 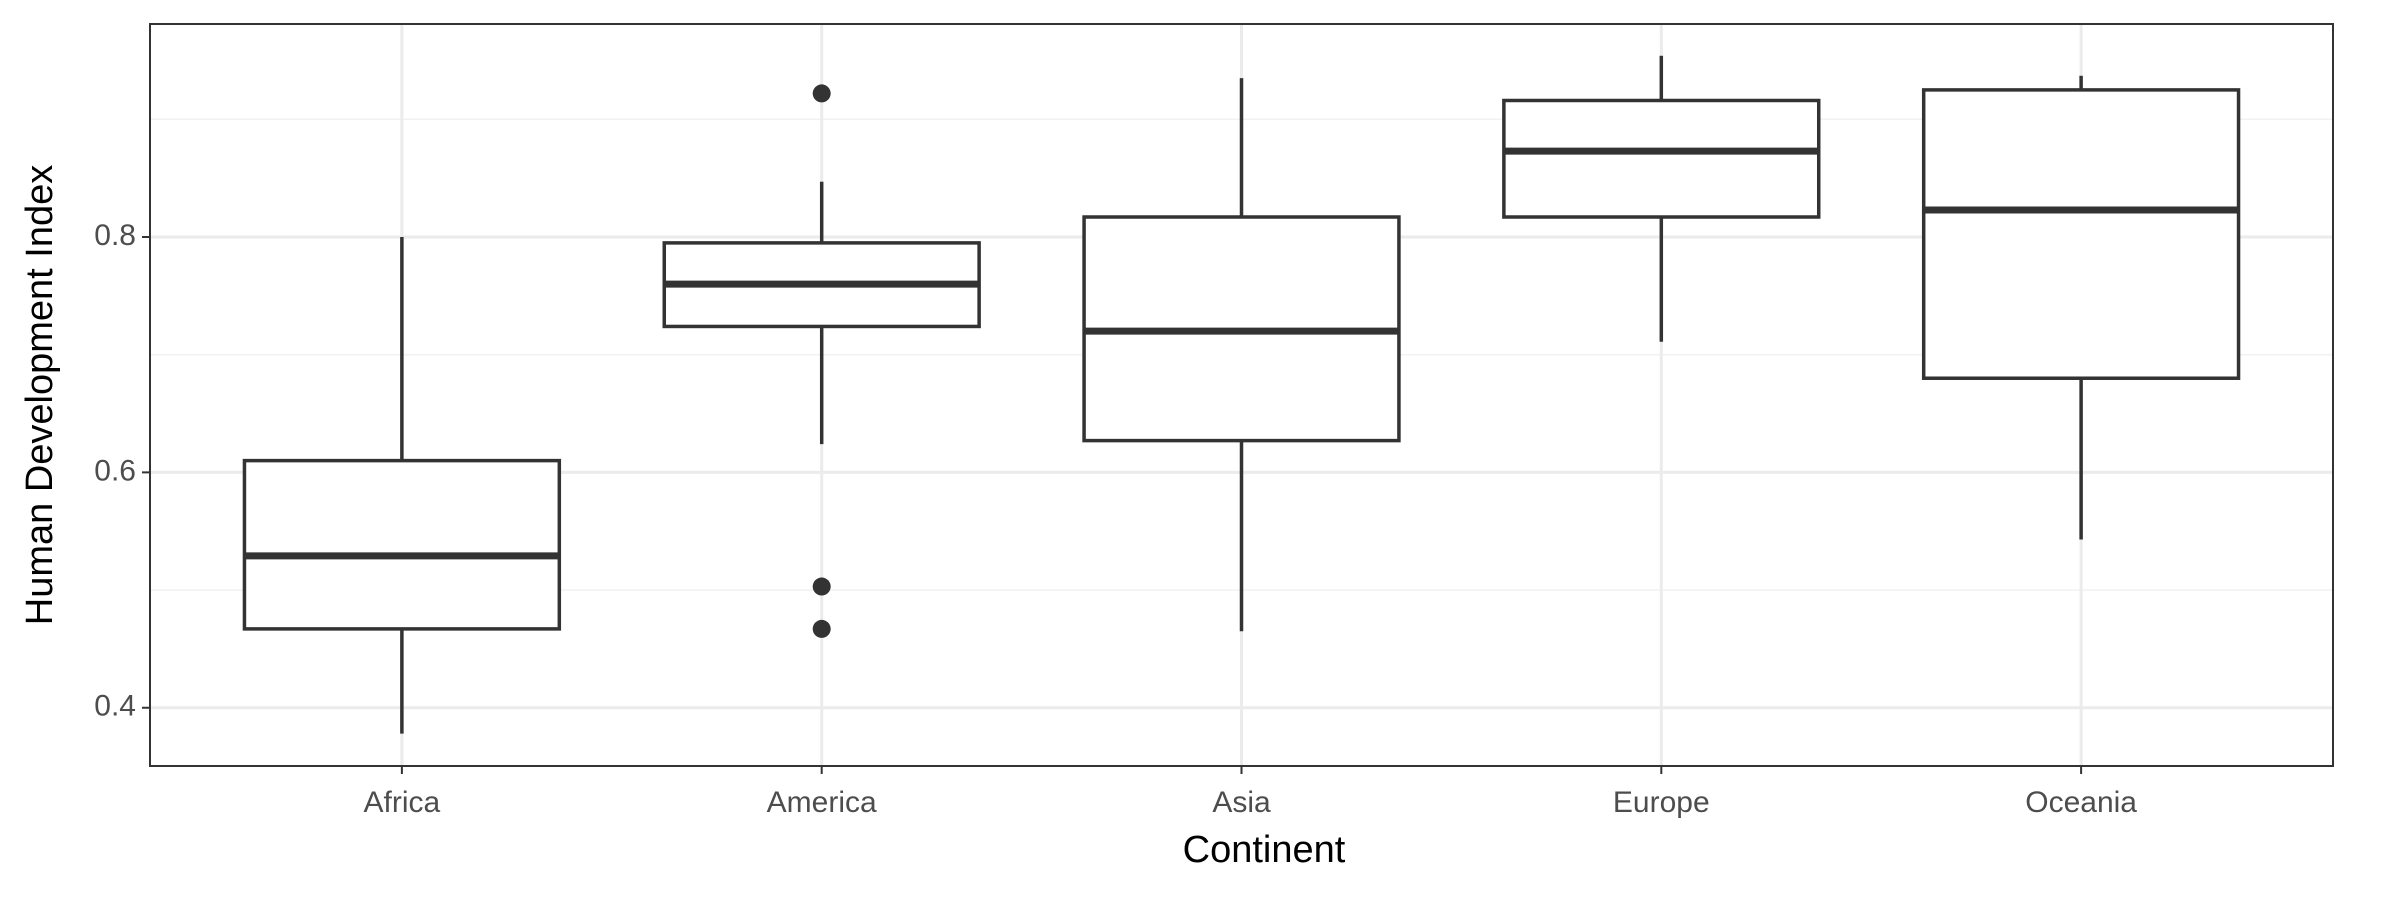 I want to click on y-tick-label: 0.4, so click(x=115, y=706).